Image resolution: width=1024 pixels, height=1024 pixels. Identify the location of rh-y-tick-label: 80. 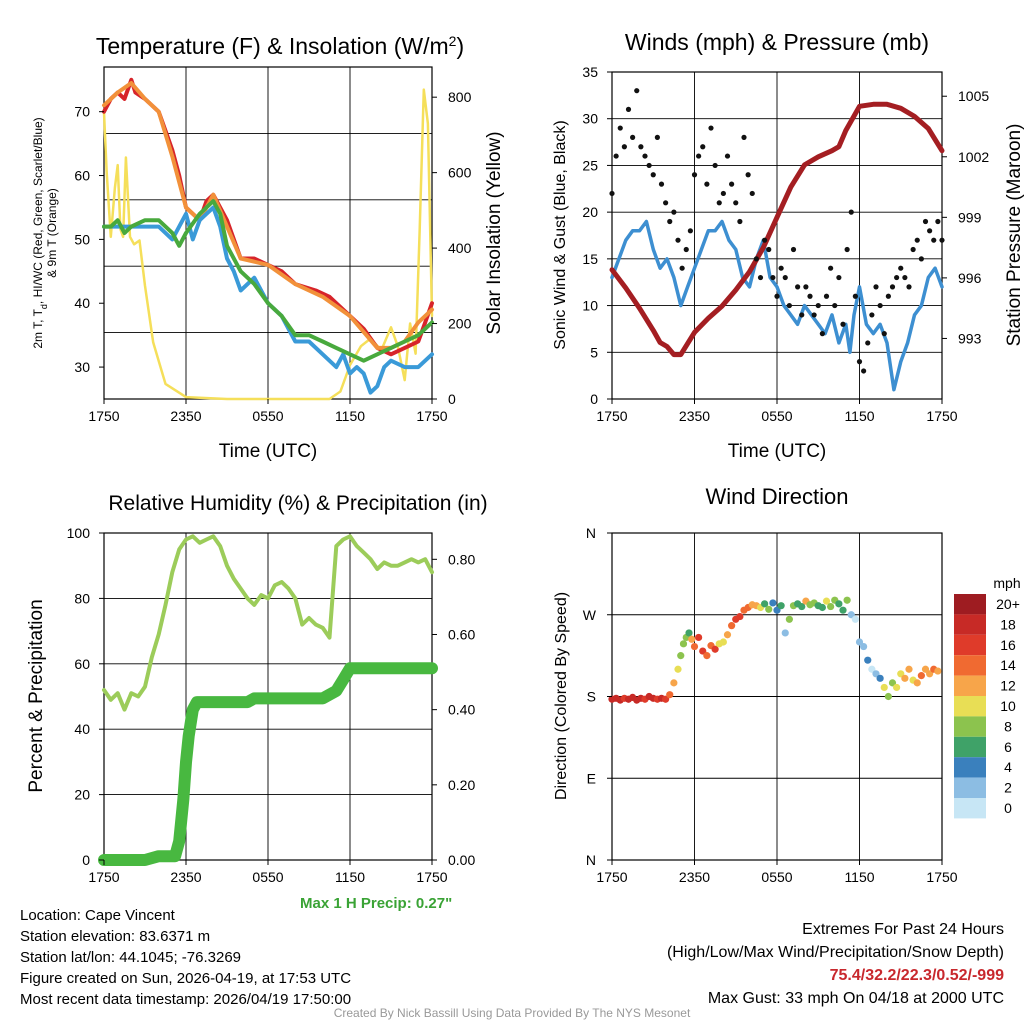
(82, 598).